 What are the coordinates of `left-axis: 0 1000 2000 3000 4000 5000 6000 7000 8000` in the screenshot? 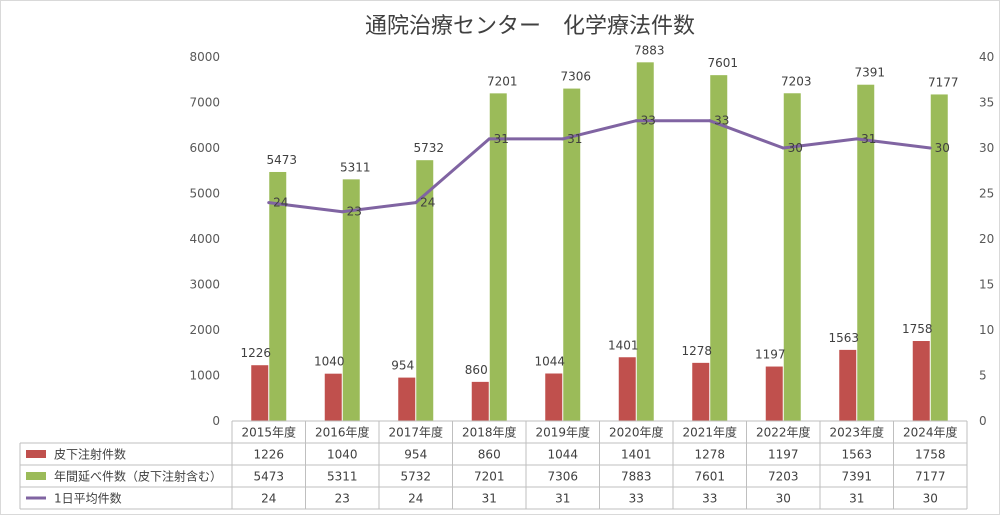 It's located at (204, 239).